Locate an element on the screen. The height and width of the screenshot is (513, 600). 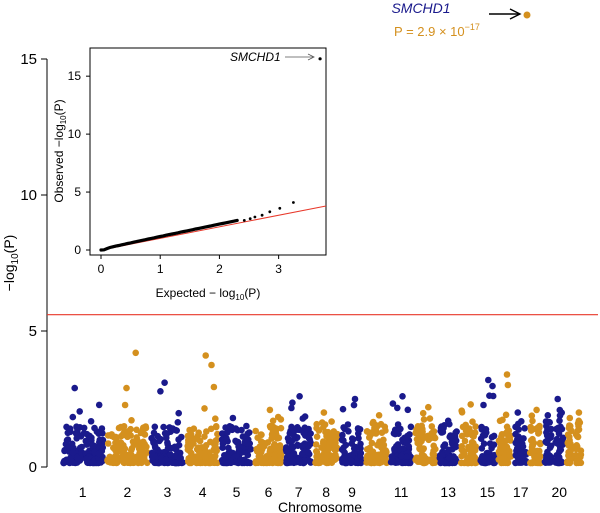
manhattan-y-axis-label: −log10(P) is located at coordinates (11, 263).